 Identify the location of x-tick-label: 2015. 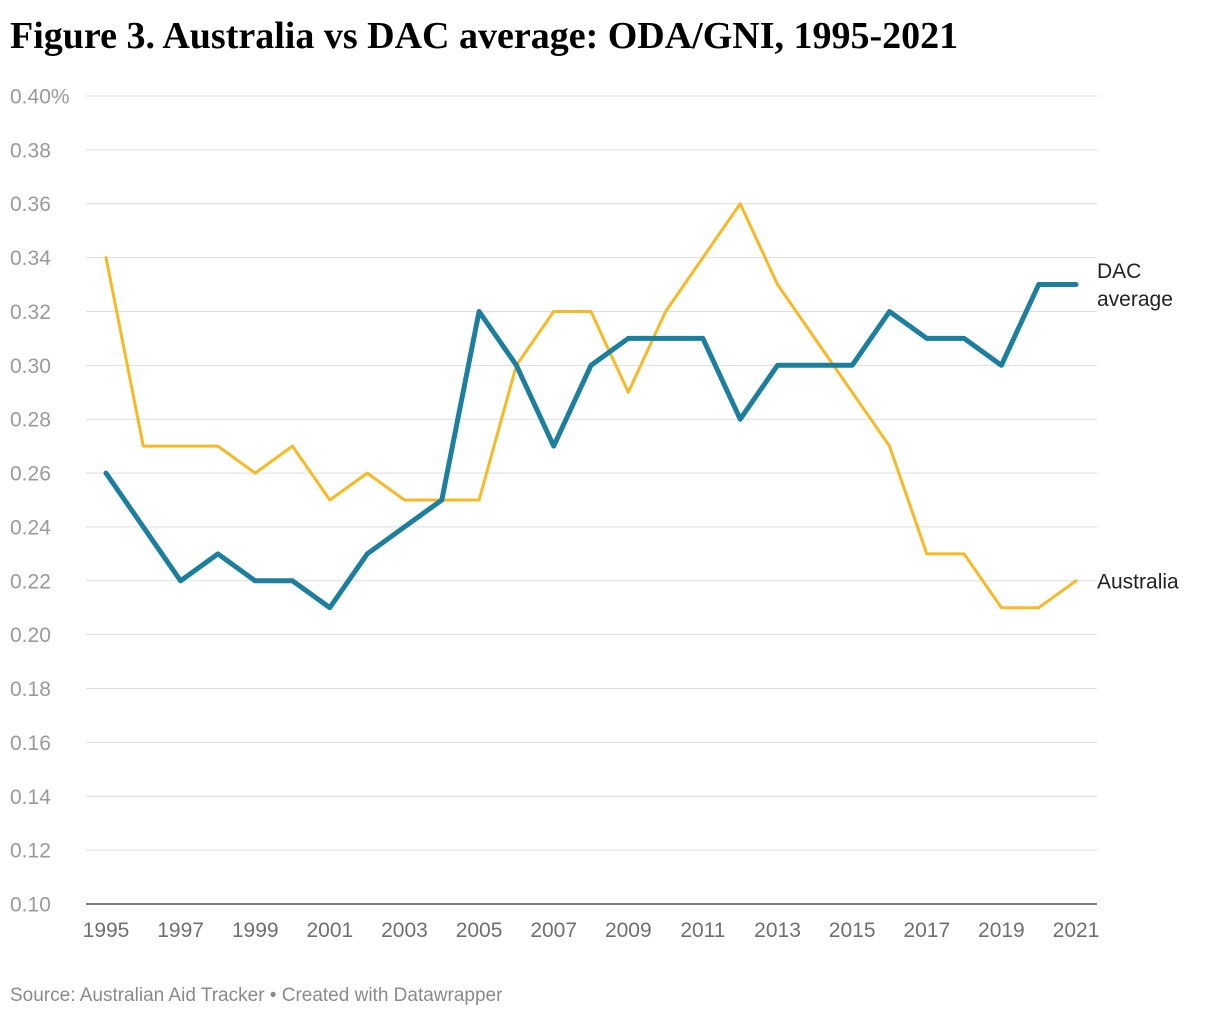
(852, 930).